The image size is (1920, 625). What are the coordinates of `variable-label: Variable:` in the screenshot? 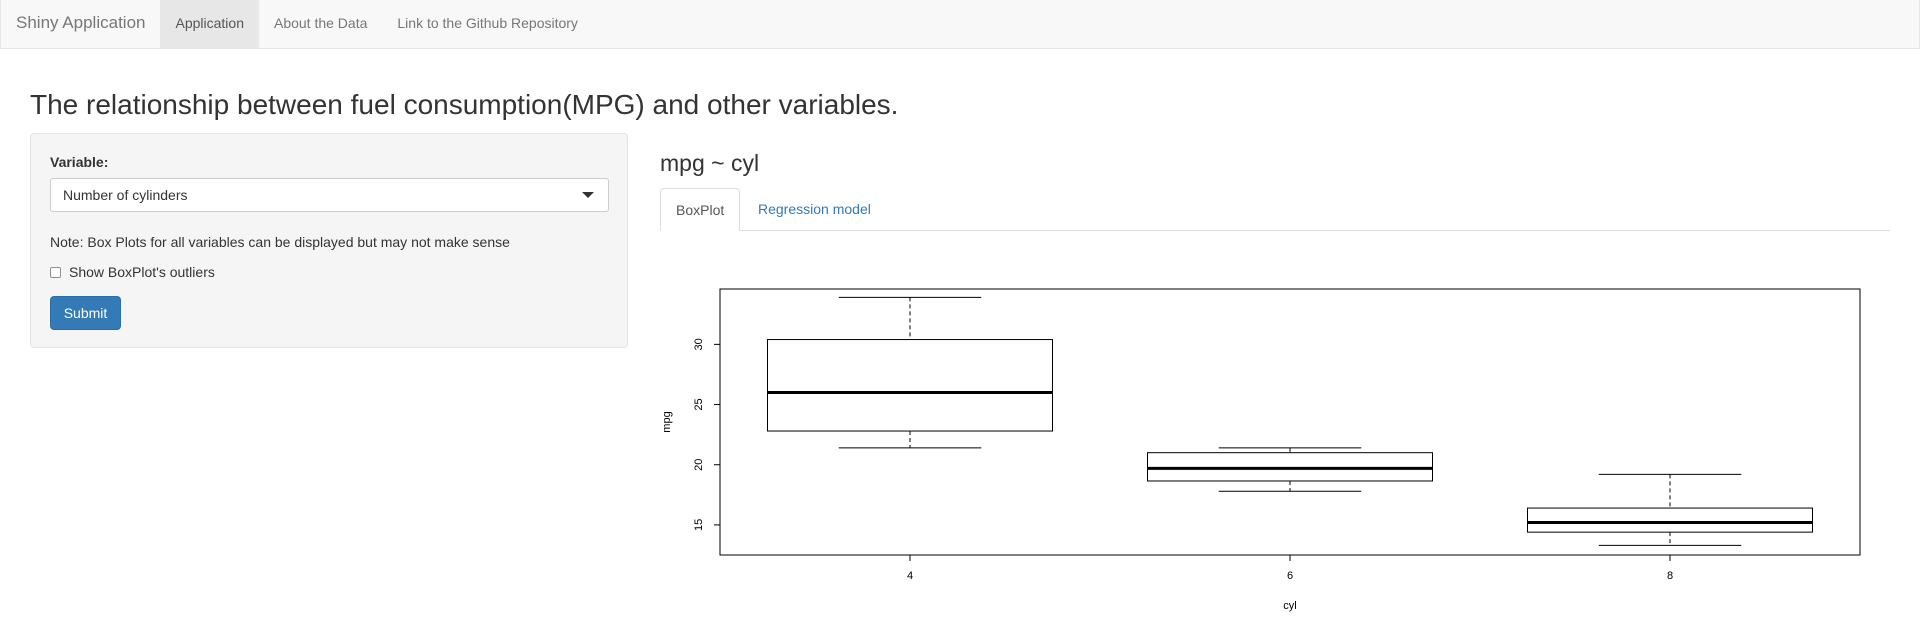 It's located at (79, 162).